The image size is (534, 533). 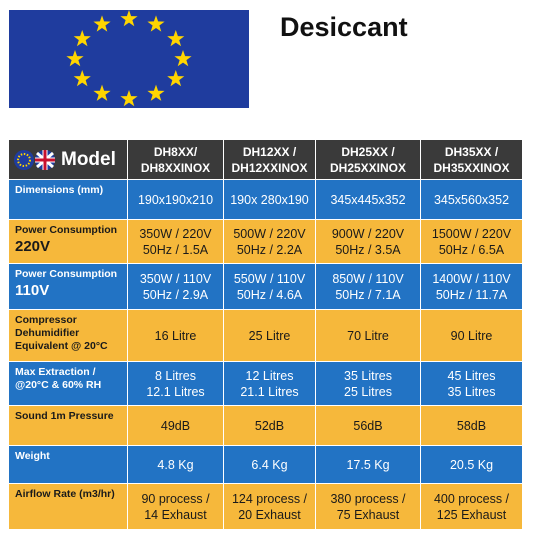 I want to click on table-cell: 1400W / 110V 50Hz / 11.7A, so click(x=471, y=286).